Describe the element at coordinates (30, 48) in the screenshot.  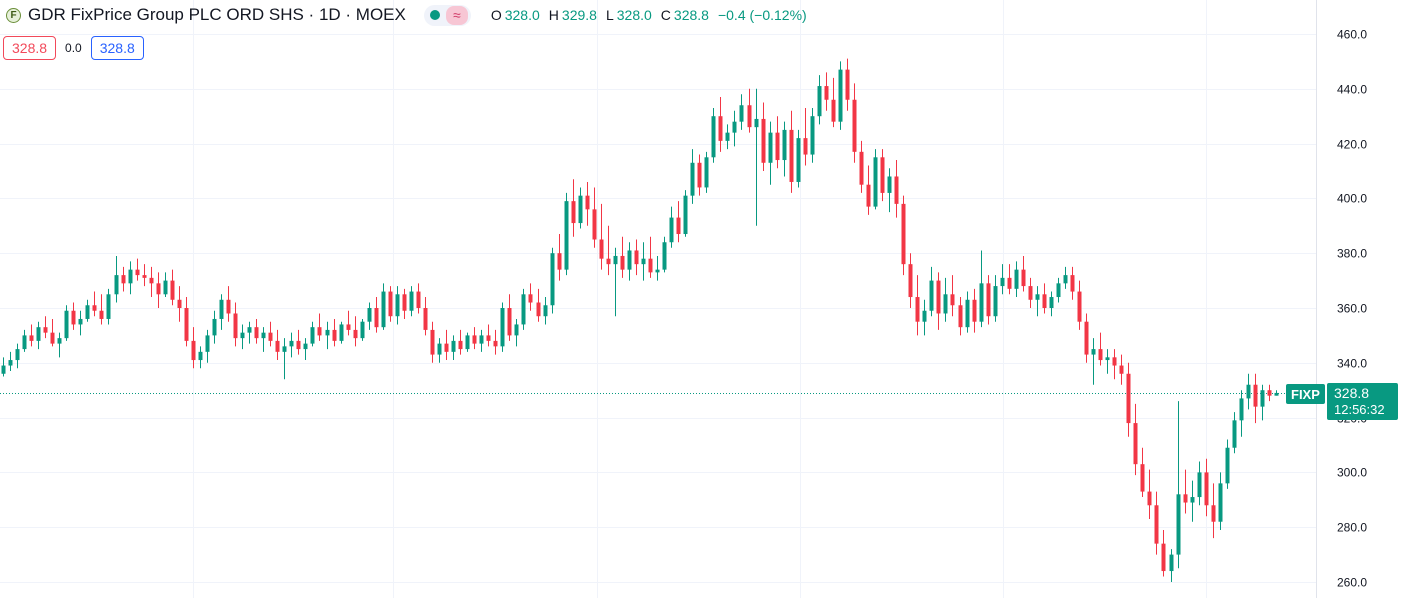
I see `sell-price-button: 328.8` at that location.